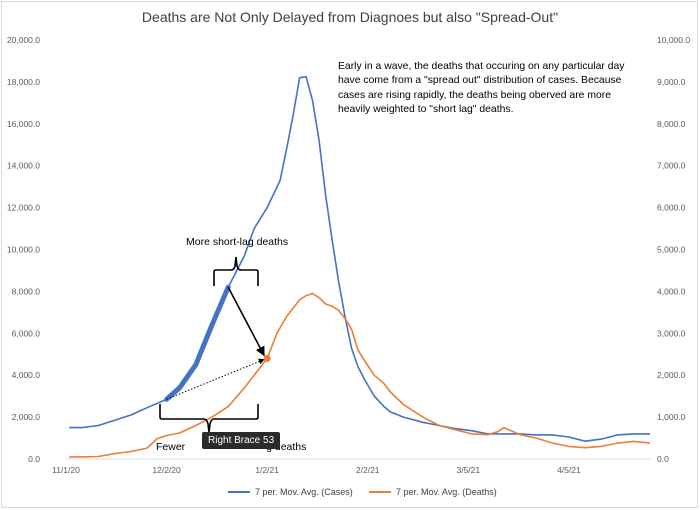 The width and height of the screenshot is (700, 510). Describe the element at coordinates (663, 459) in the screenshot. I see `y-right-tick-label: 0.0` at that location.